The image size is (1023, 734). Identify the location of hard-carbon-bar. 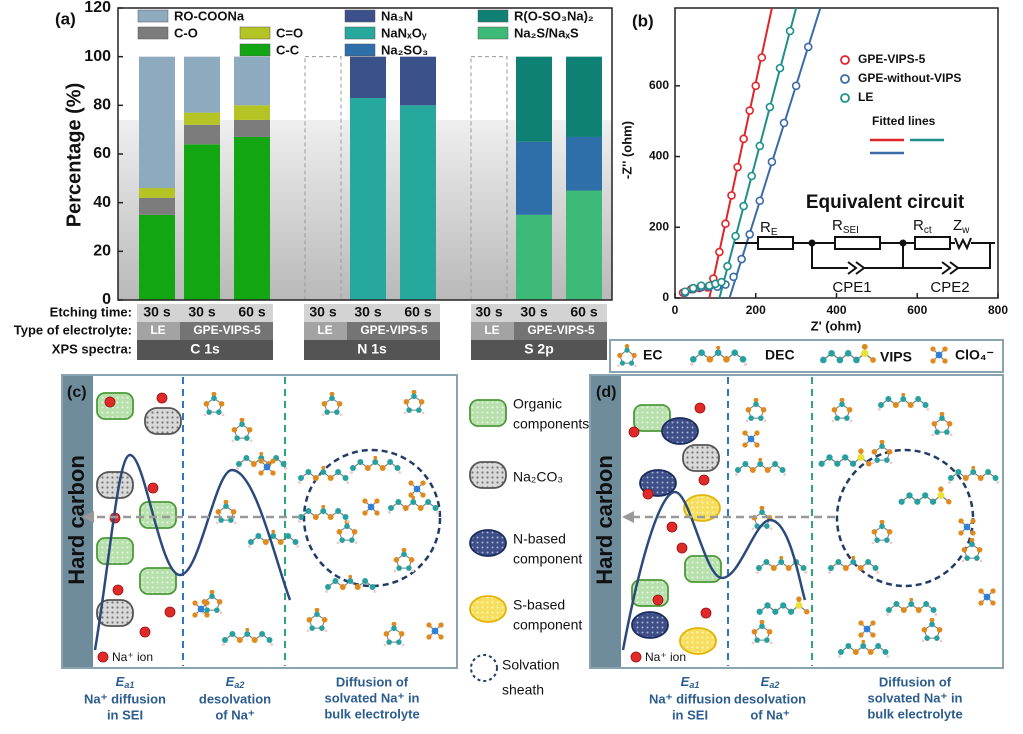
(606, 521).